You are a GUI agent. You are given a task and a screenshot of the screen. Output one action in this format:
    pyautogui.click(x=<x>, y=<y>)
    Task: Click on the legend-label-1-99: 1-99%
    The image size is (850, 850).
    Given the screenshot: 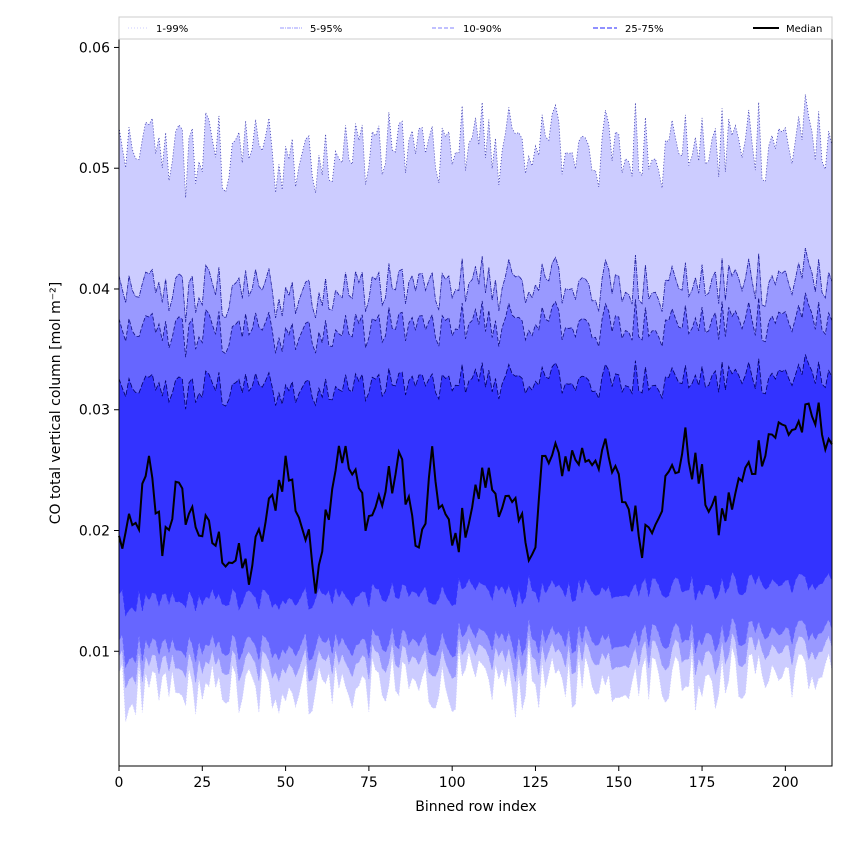 What is the action you would take?
    pyautogui.click(x=172, y=29)
    